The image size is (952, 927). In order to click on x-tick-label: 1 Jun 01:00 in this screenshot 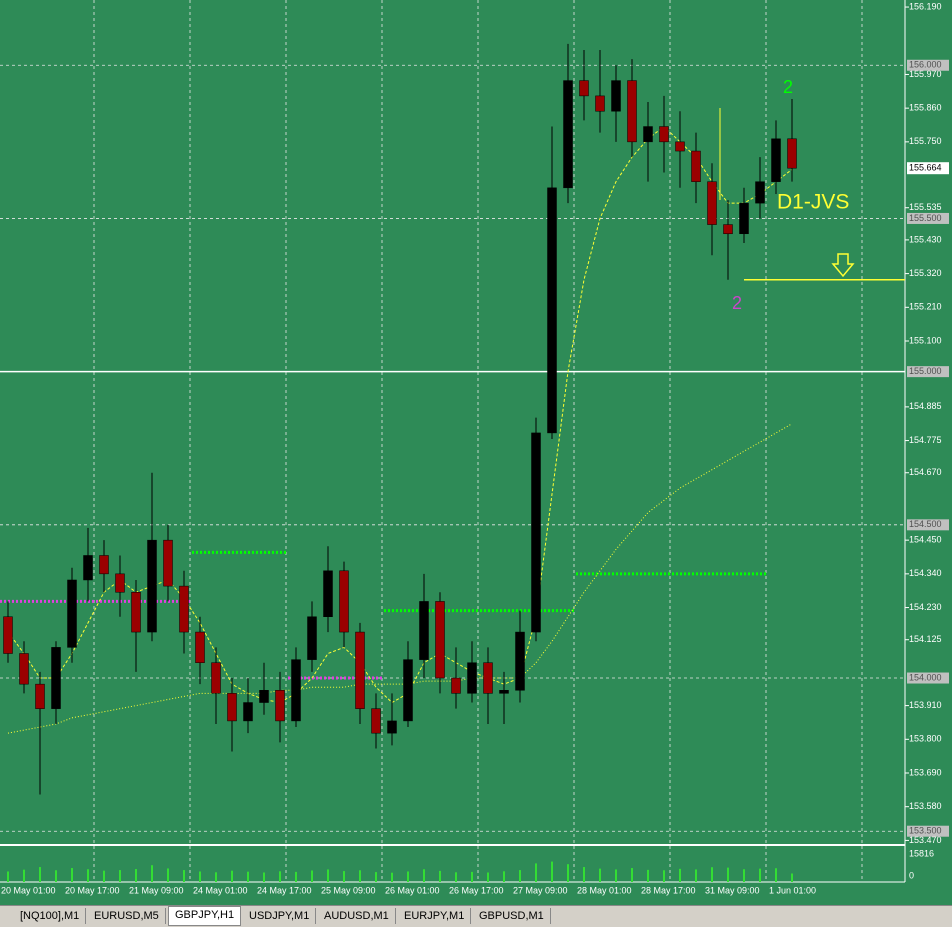, I will do `click(792, 890)`.